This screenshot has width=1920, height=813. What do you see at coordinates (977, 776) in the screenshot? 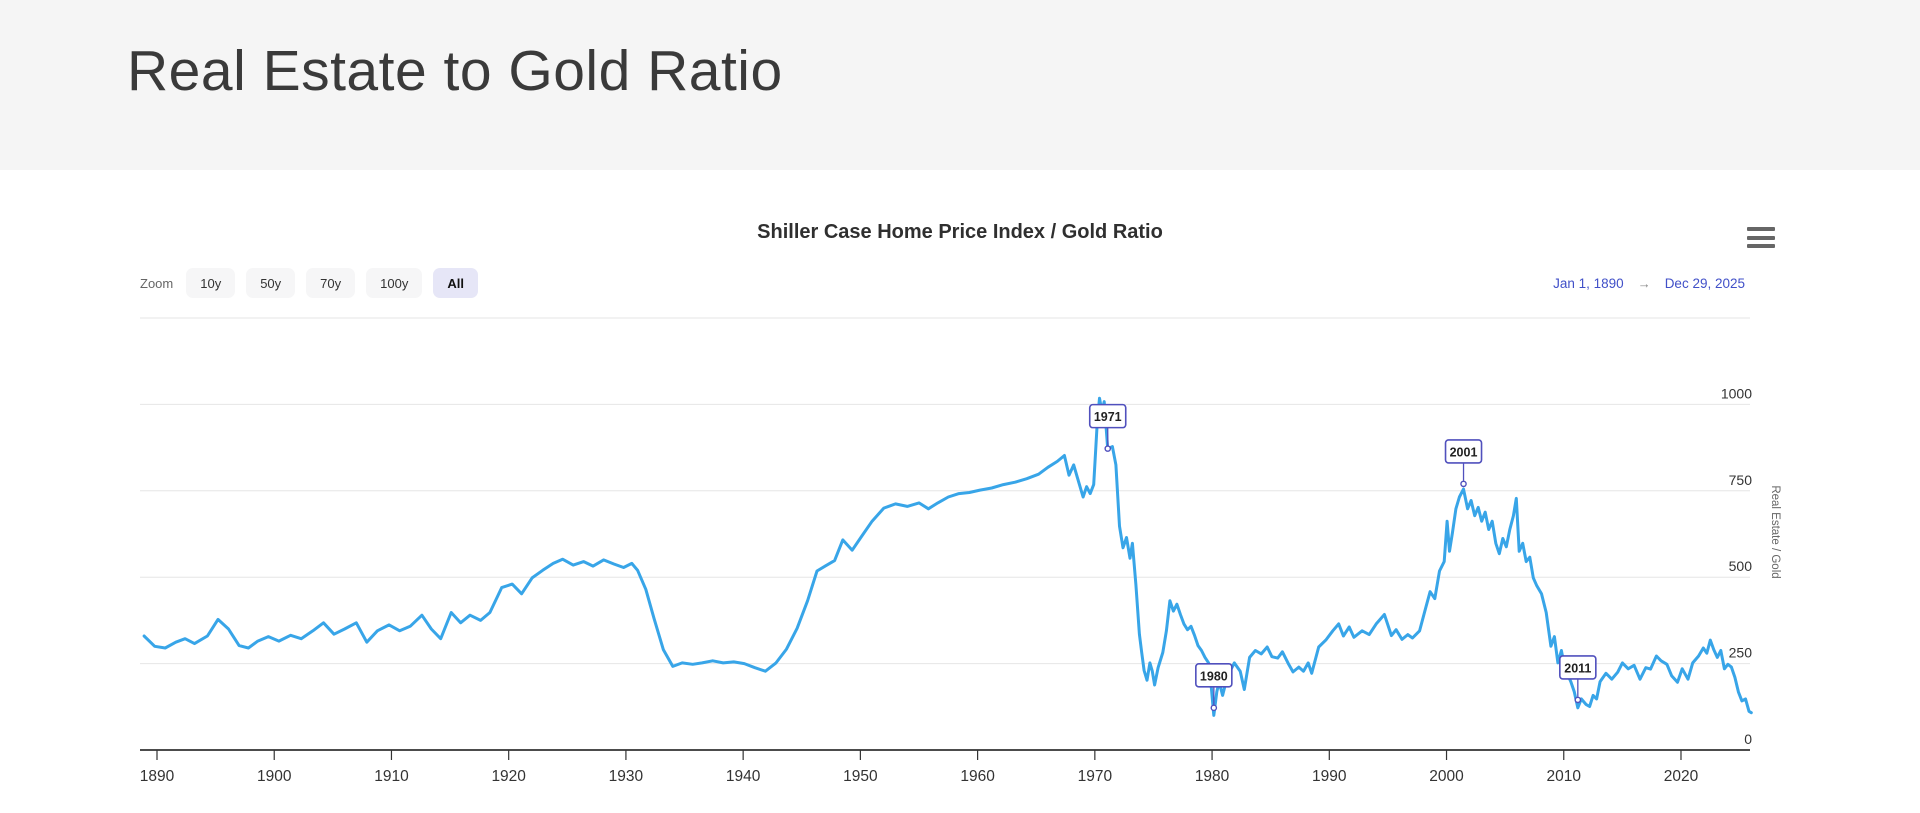
I see `x-tick-label: 1960` at bounding box center [977, 776].